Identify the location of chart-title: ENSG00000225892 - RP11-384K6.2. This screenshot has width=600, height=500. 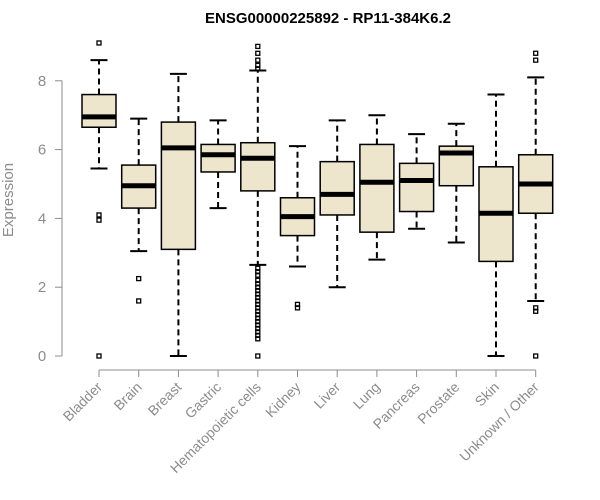
(328, 18).